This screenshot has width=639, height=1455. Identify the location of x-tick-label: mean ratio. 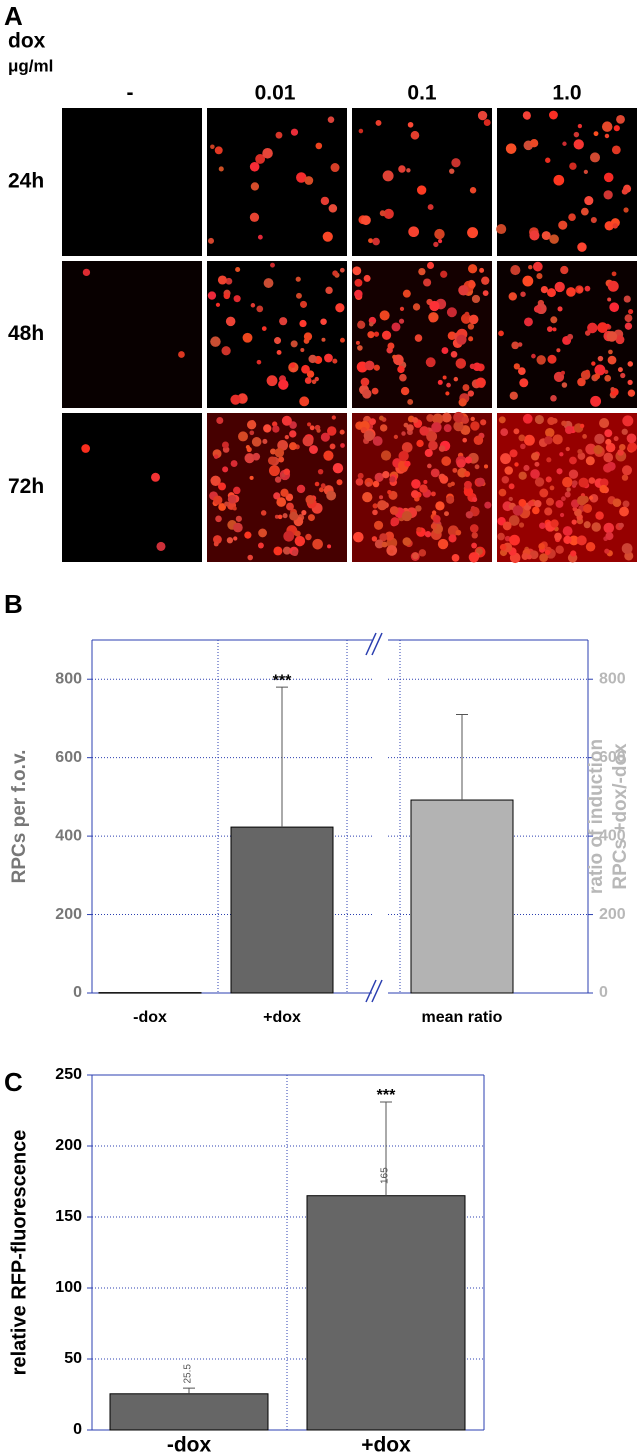
(462, 1017).